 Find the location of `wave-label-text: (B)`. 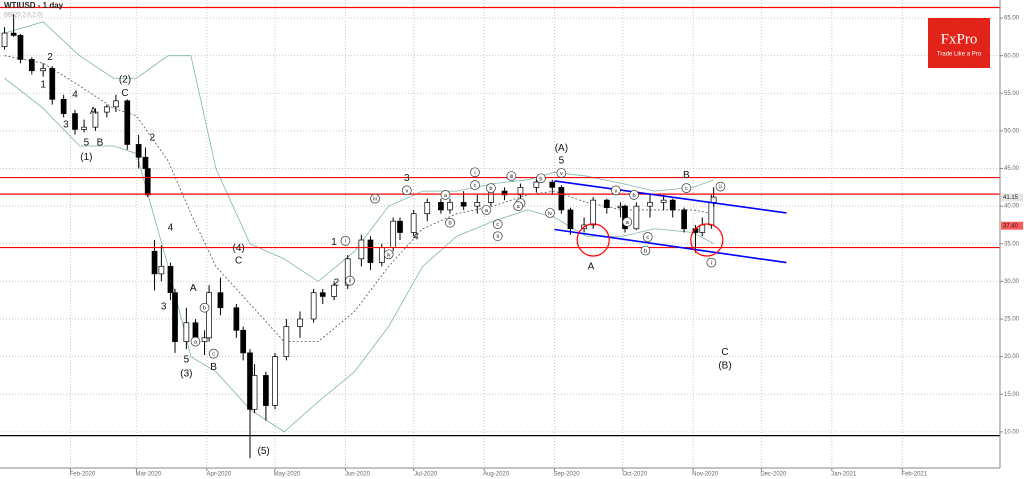

wave-label-text: (B) is located at coordinates (724, 365).